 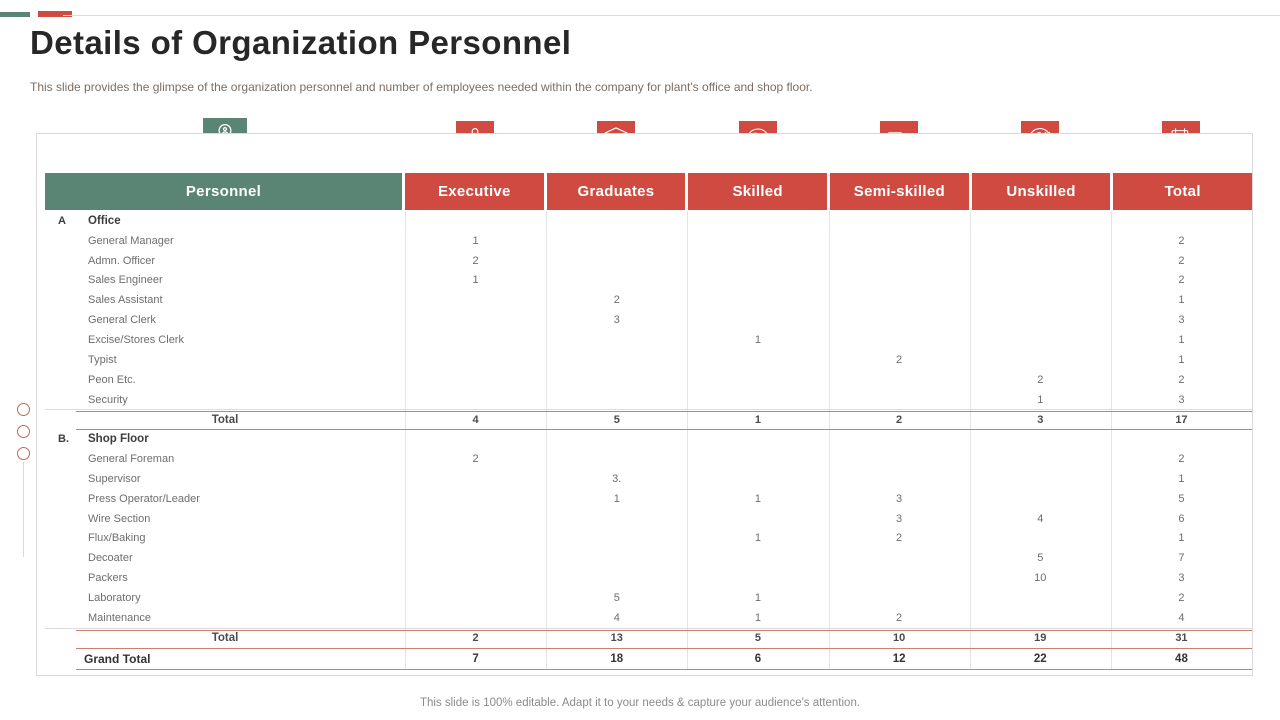 I want to click on column-header-semi-skilled: Semi-skilled, so click(x=901, y=191).